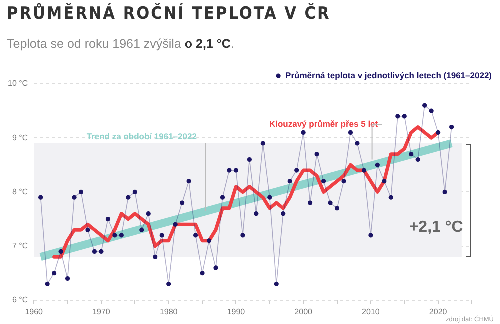  I want to click on x-tick-label: 2010, so click(371, 311).